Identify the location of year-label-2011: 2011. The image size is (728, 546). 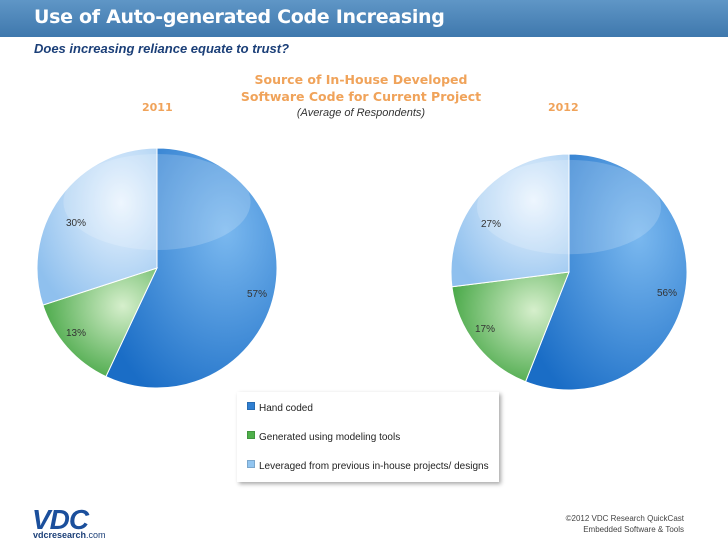
(157, 107).